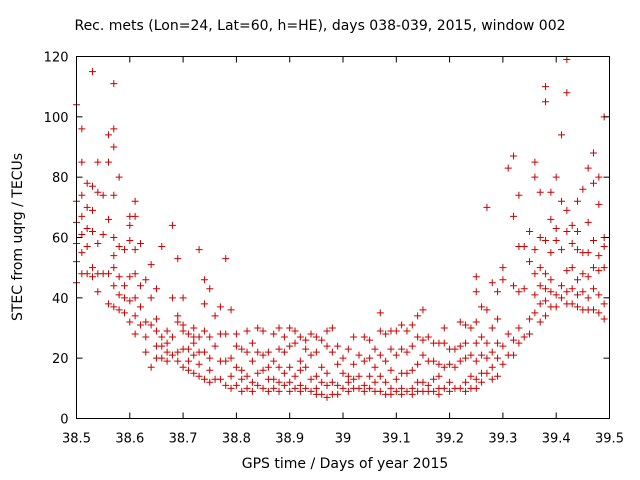 This screenshot has width=640, height=480. What do you see at coordinates (56, 58) in the screenshot?
I see `y-tick-label: 120` at bounding box center [56, 58].